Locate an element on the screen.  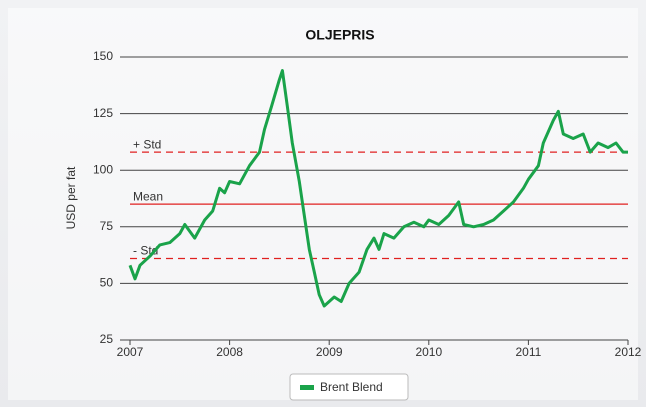
x-tick-label: 2007 is located at coordinates (130, 352).